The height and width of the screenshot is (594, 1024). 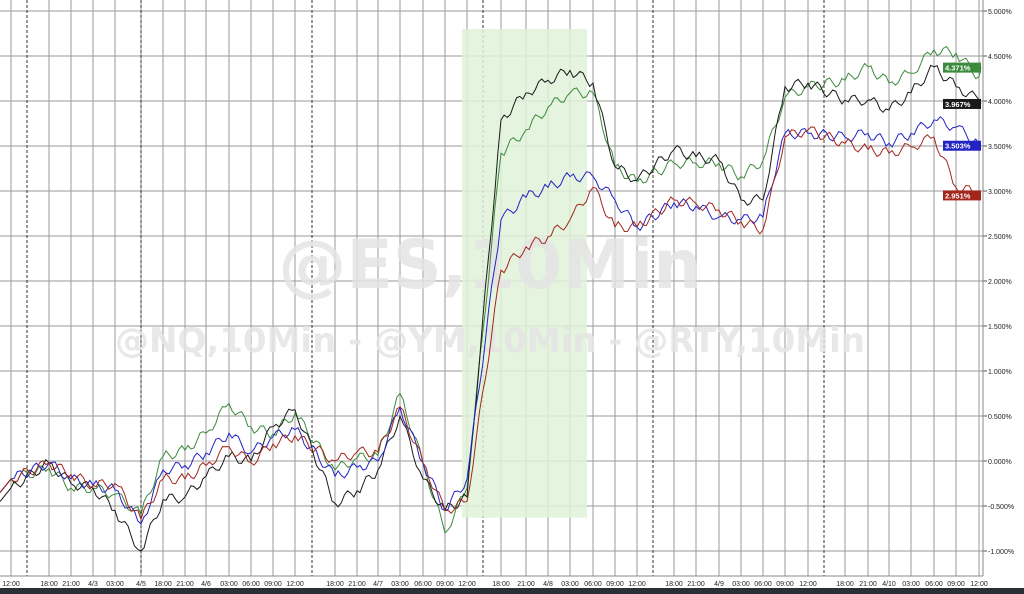 What do you see at coordinates (1001, 552) in the screenshot?
I see `y-tick-label: -1.000%` at bounding box center [1001, 552].